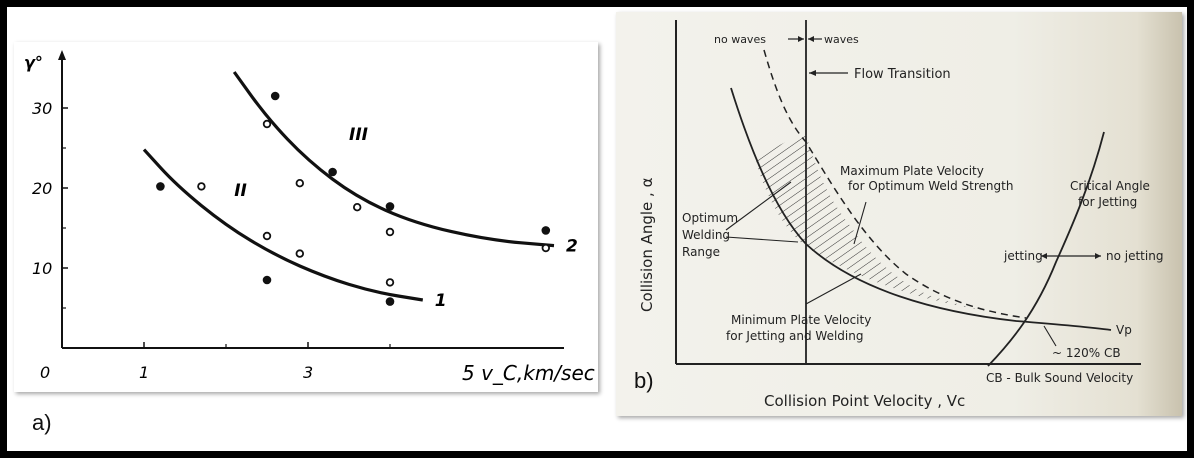 The width and height of the screenshot is (1194, 458). What do you see at coordinates (758, 206) in the screenshot?
I see `optimum-pointer-upper` at bounding box center [758, 206].